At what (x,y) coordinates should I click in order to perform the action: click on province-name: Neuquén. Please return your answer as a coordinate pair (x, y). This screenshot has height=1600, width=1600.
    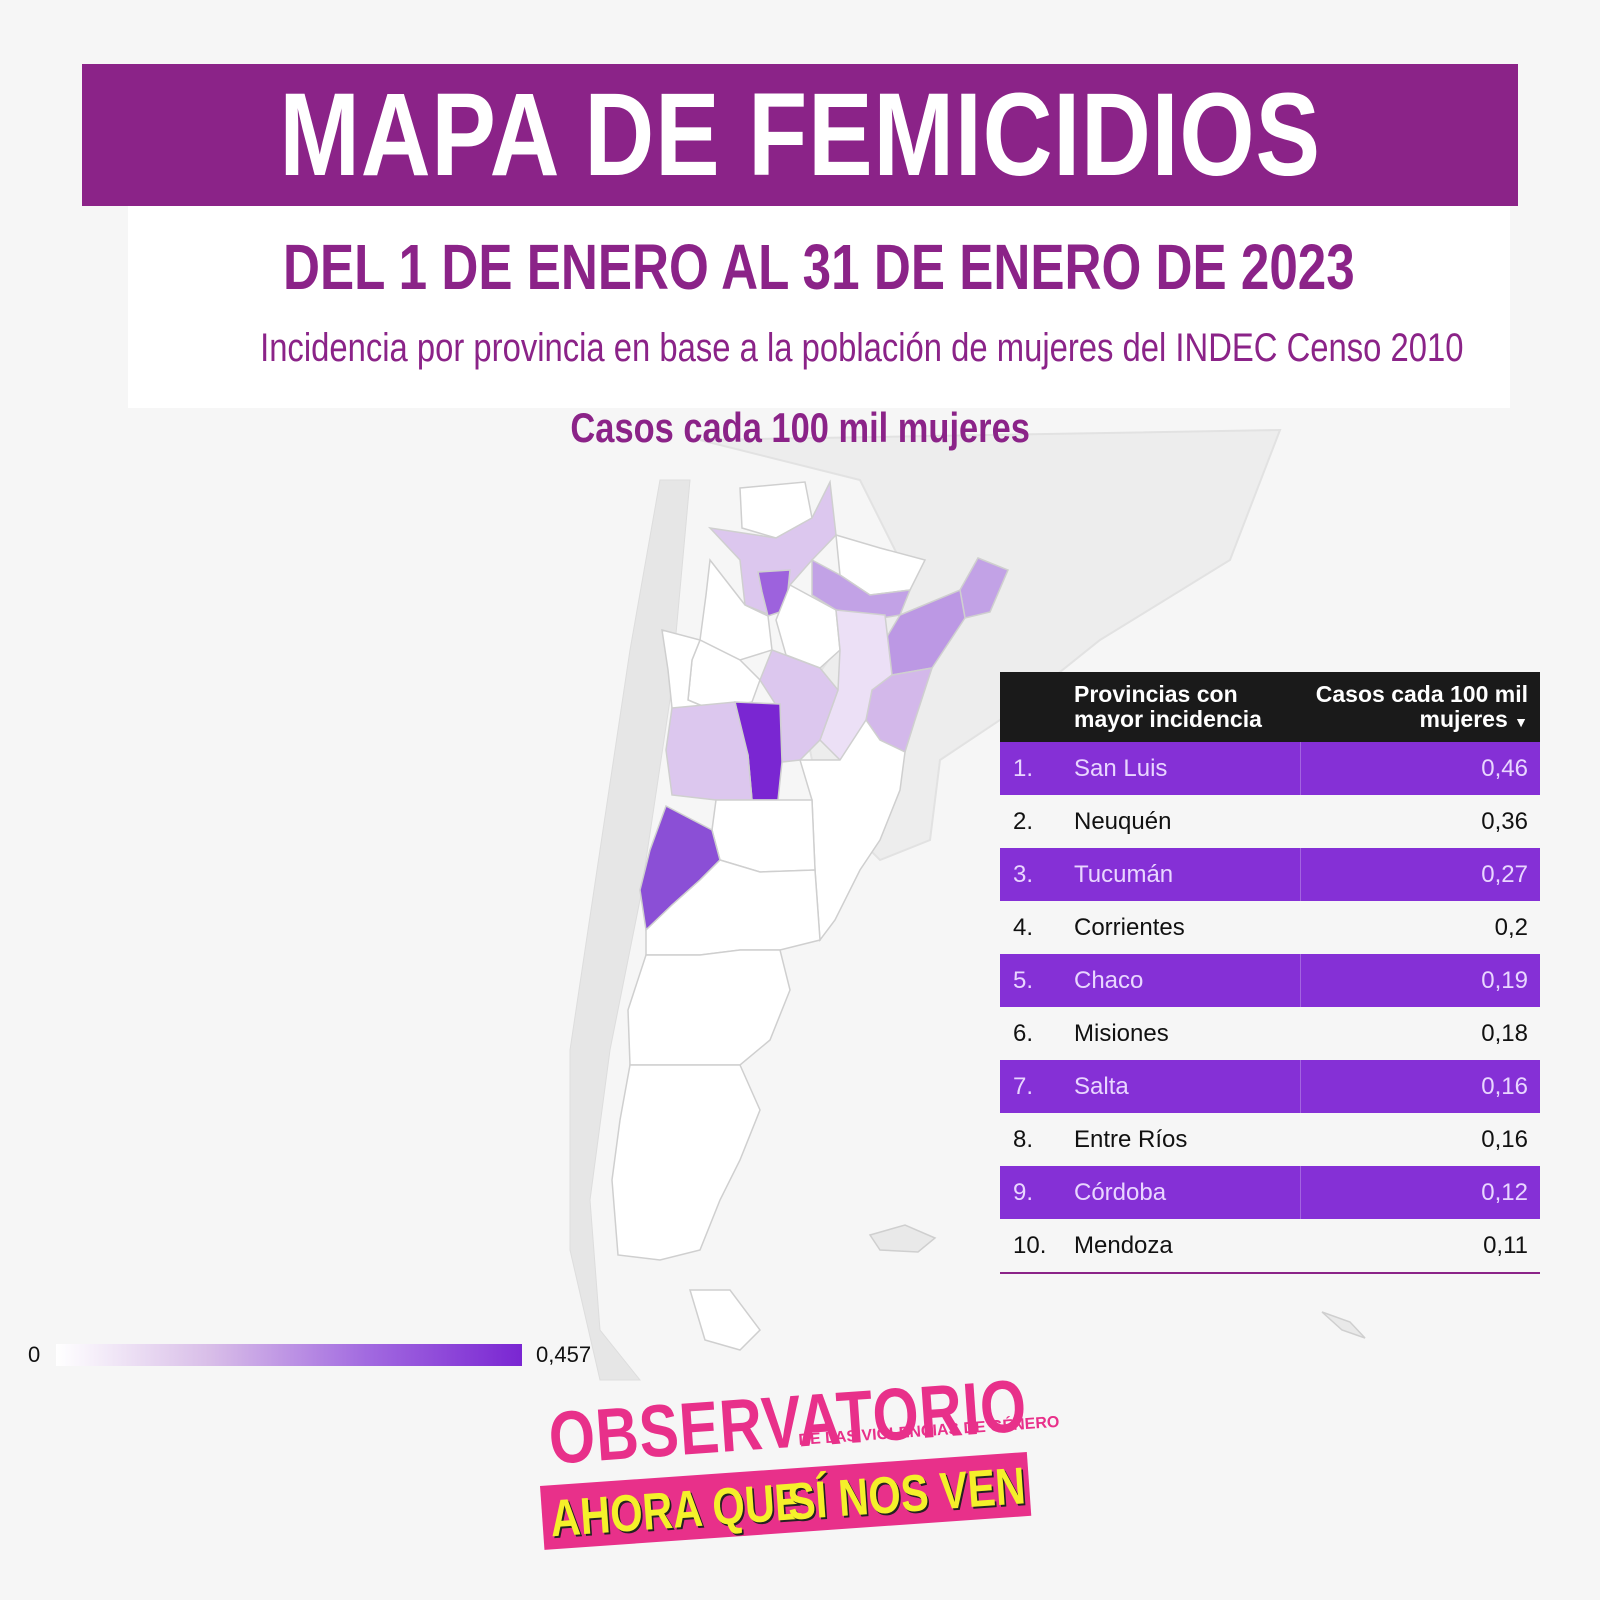
    Looking at the image, I should click on (1123, 821).